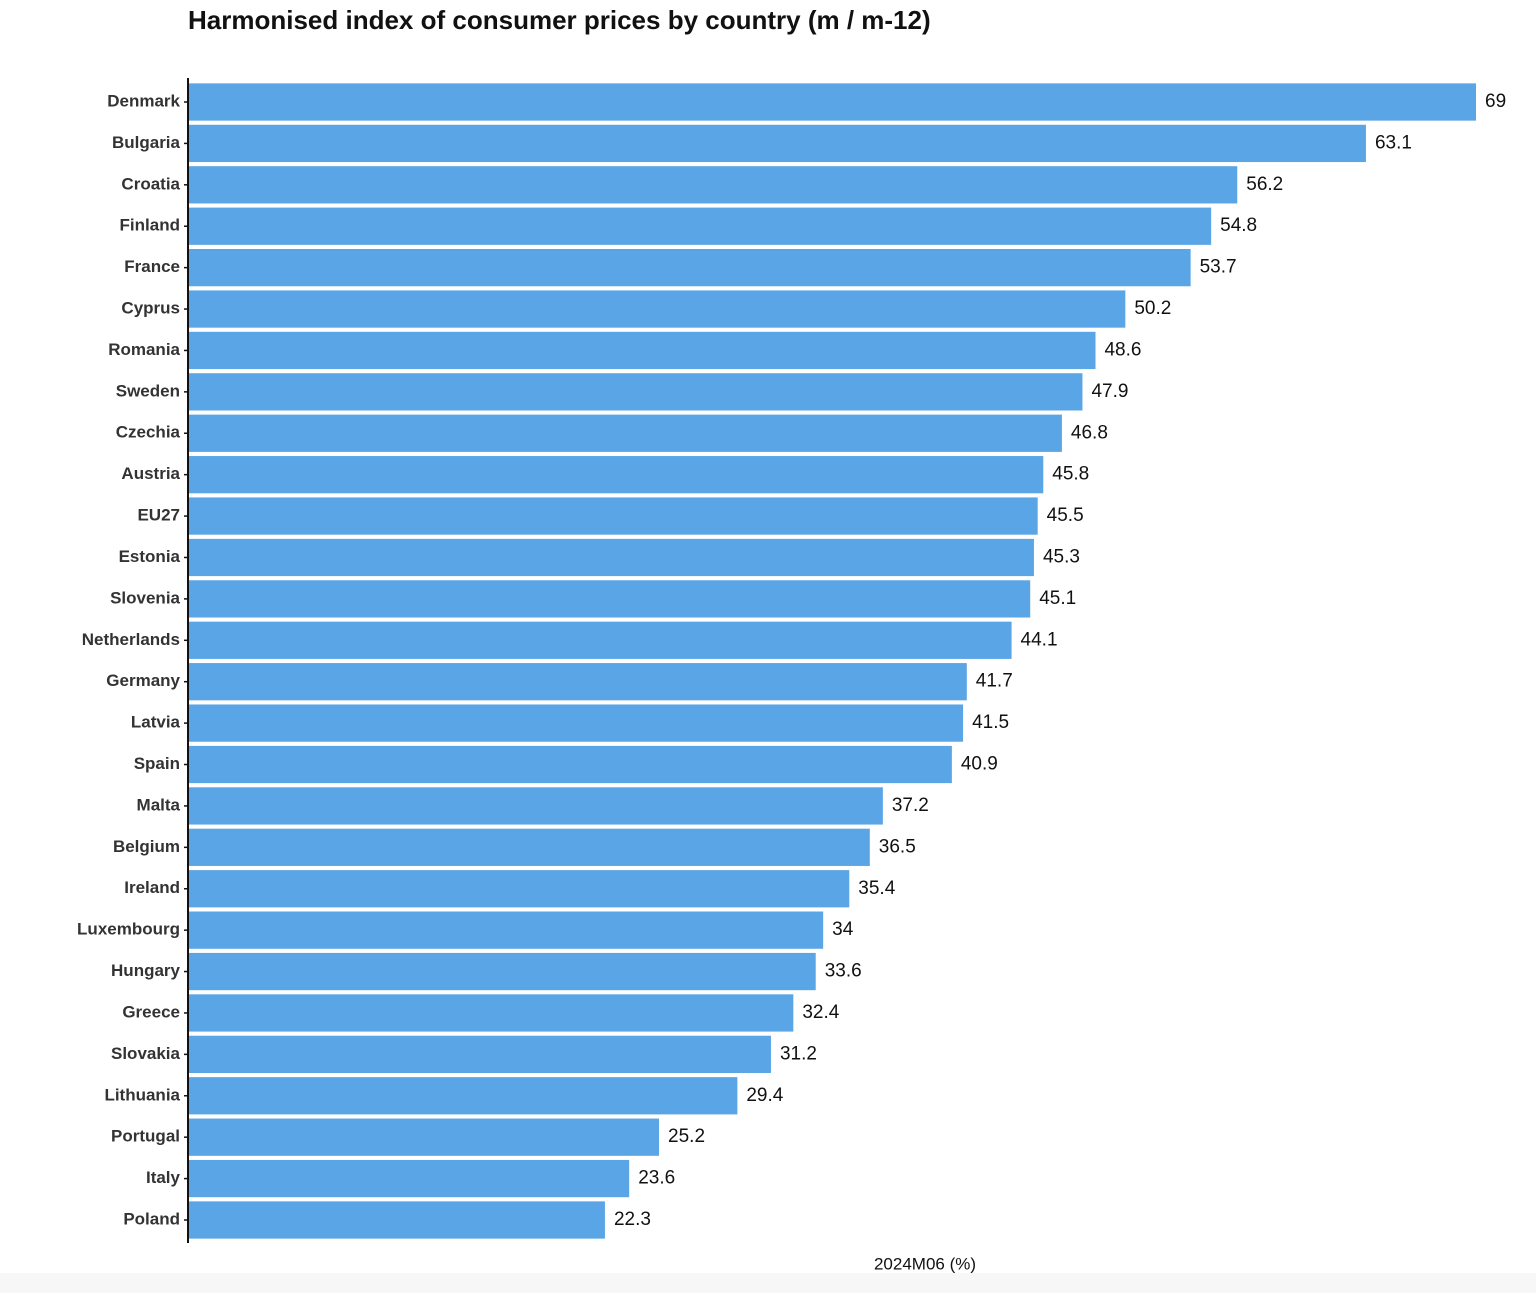 The width and height of the screenshot is (1536, 1293). I want to click on y-tick-label: Malta, so click(159, 804).